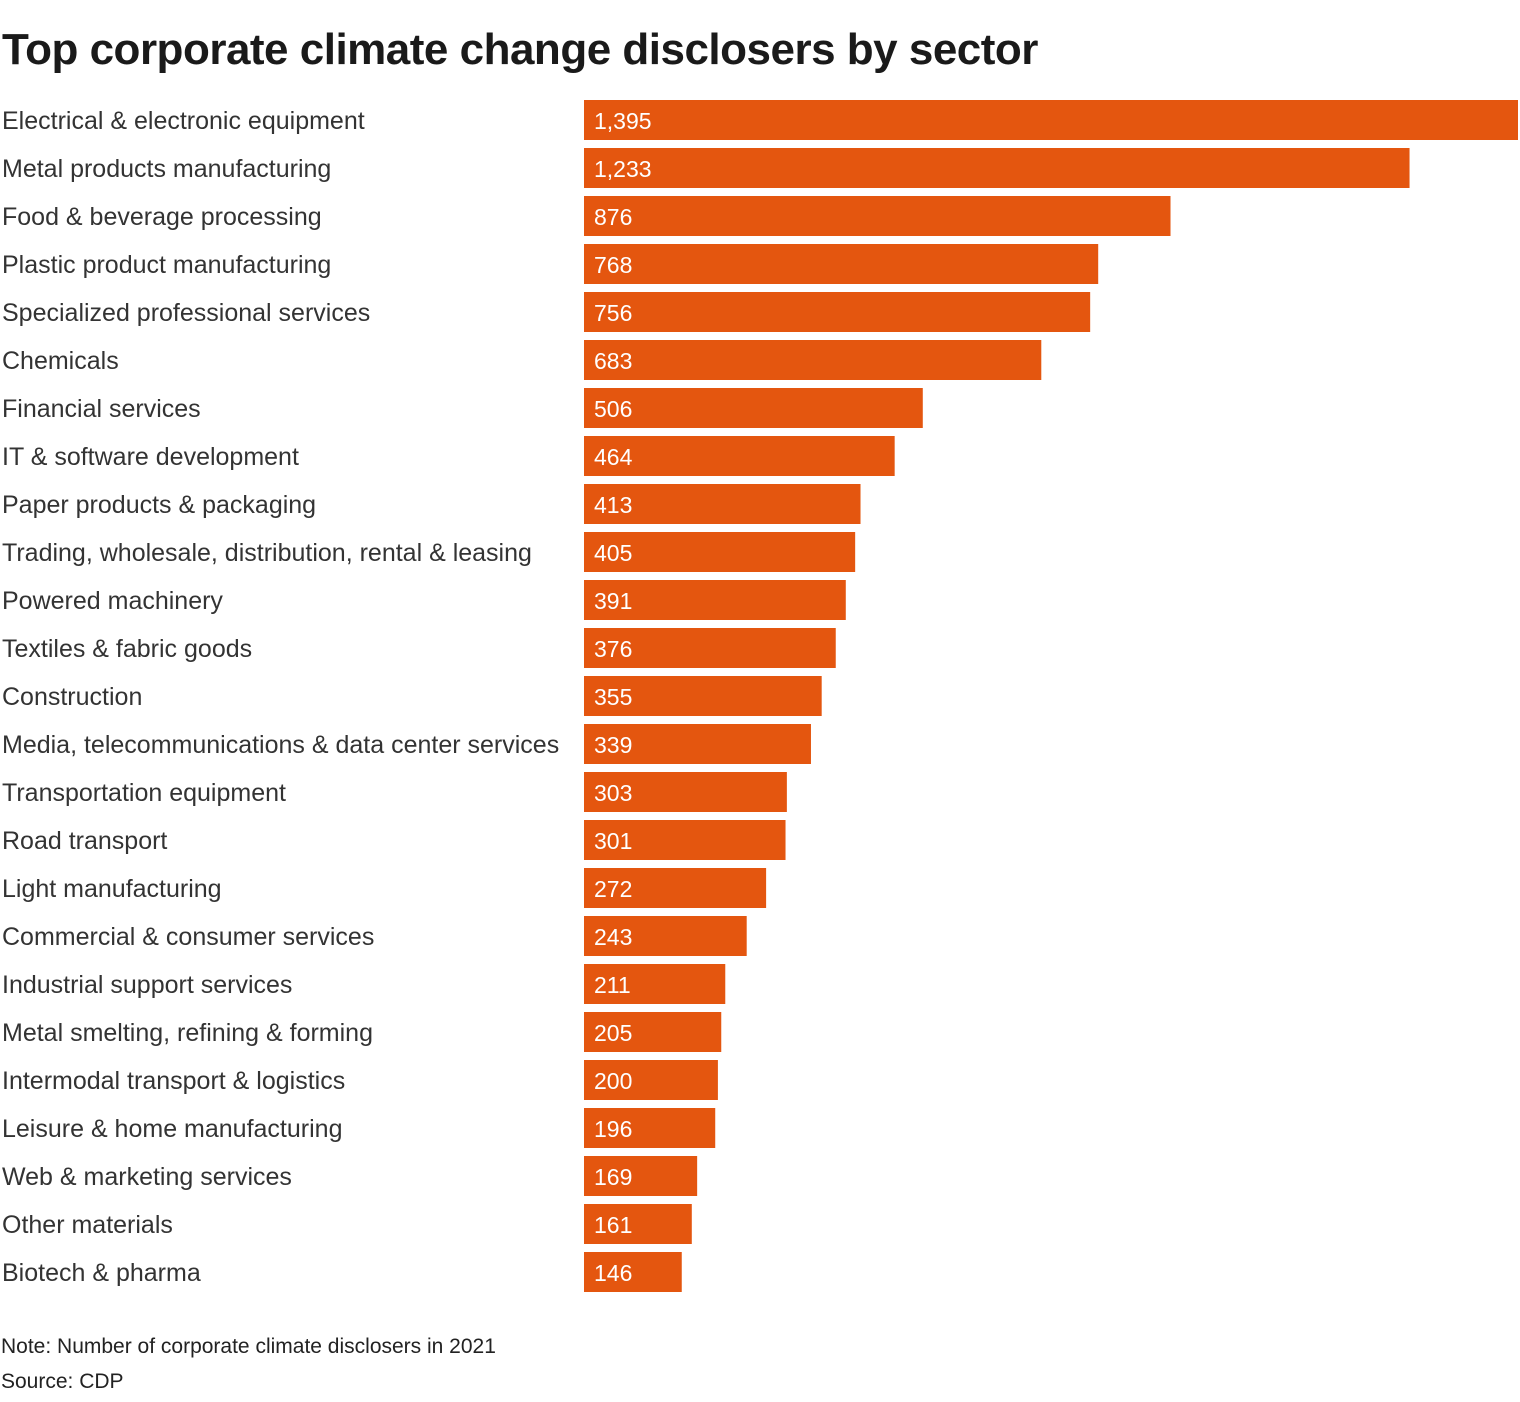 The image size is (1520, 1402). Describe the element at coordinates (613, 745) in the screenshot. I see `value-label: 339` at that location.